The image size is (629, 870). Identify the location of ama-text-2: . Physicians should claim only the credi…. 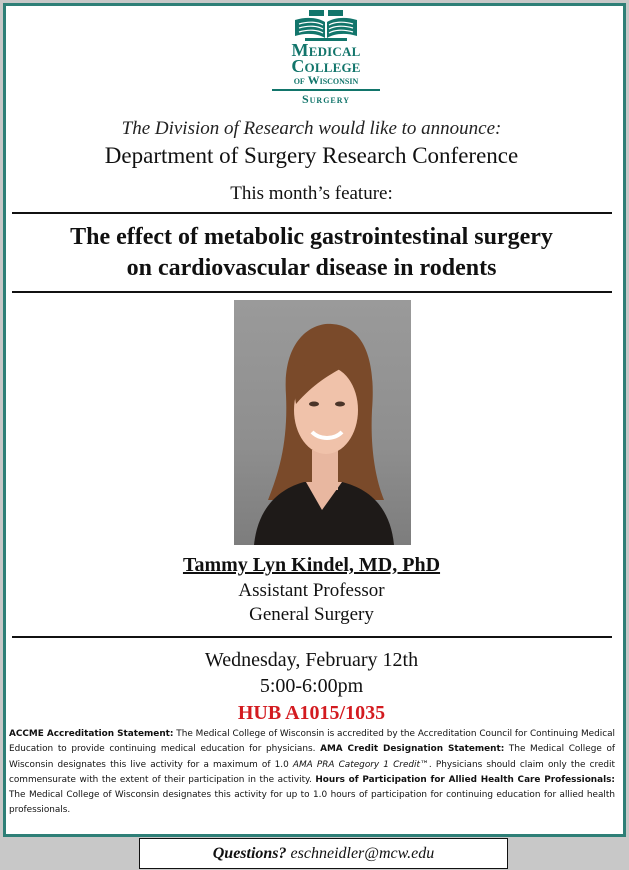
(312, 772).